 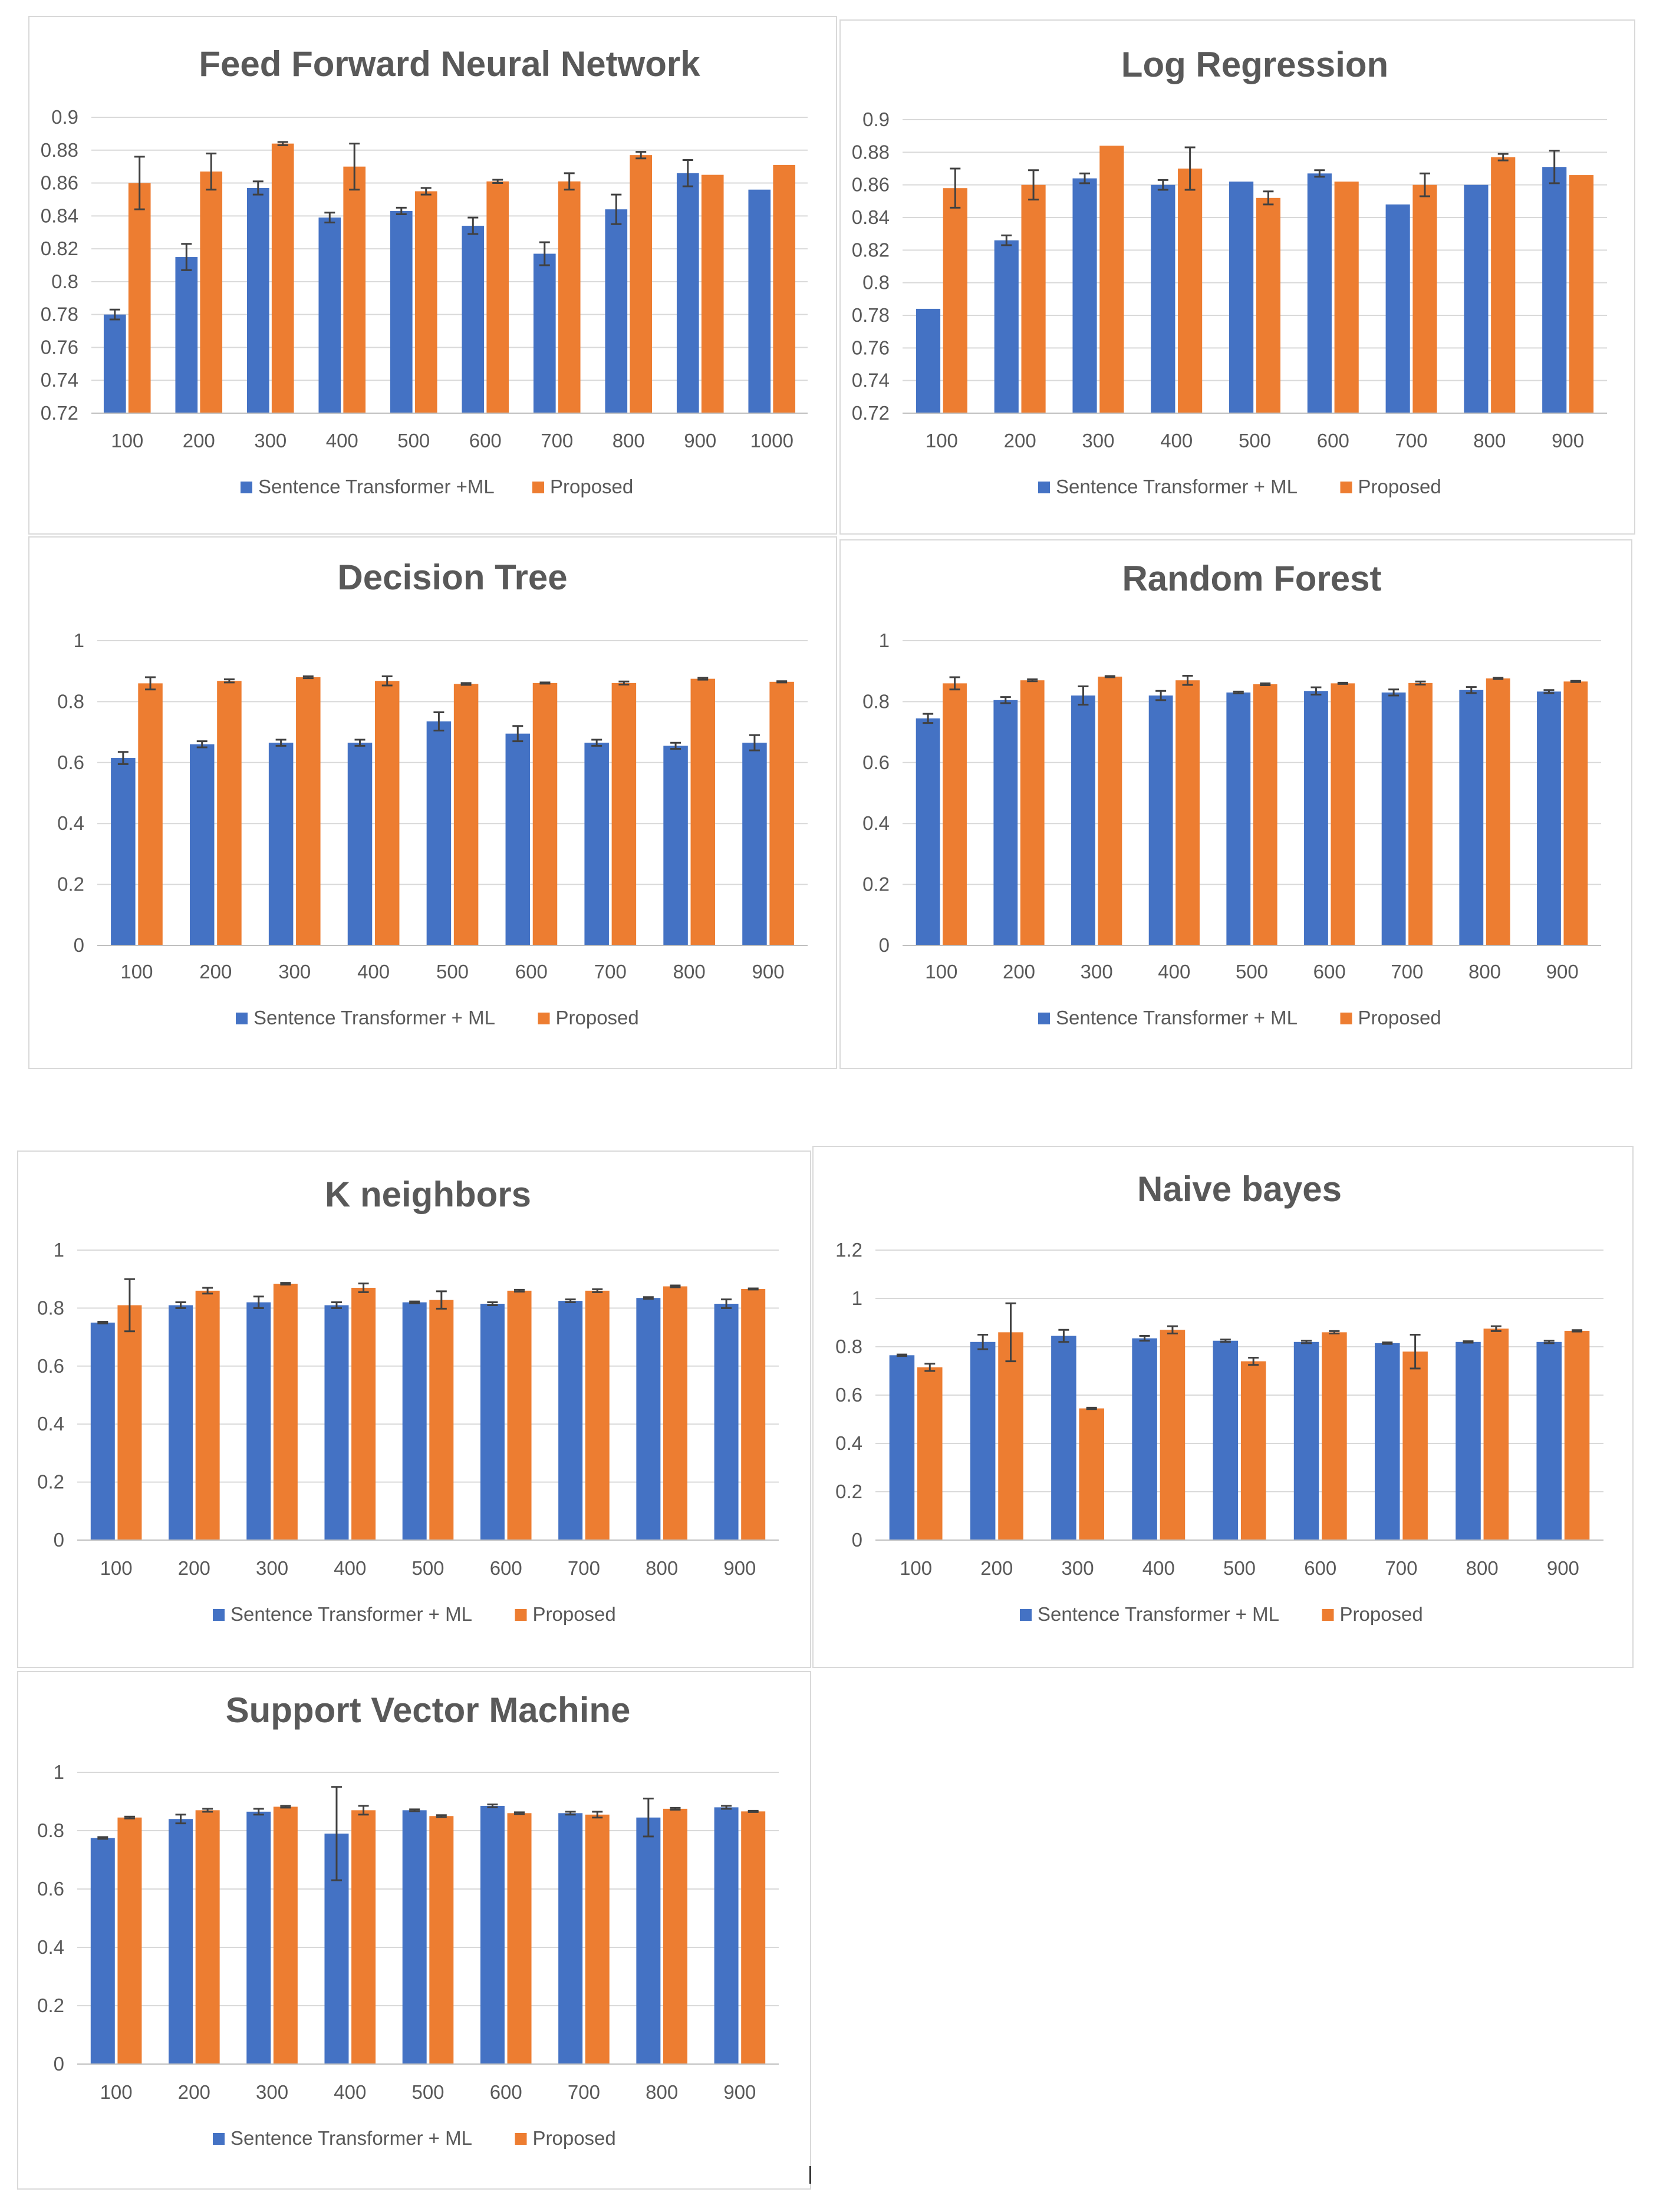 I want to click on text-cursor, so click(x=810, y=2175).